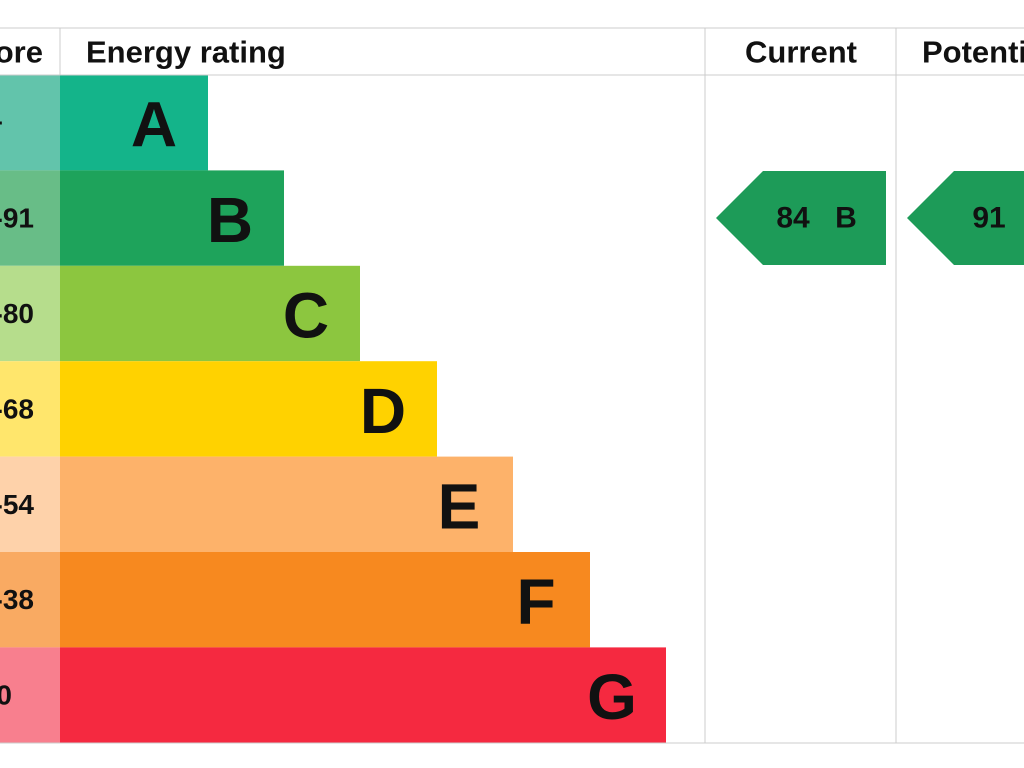 Image resolution: width=1024 pixels, height=768 pixels. I want to click on header-current: Current, so click(801, 52).